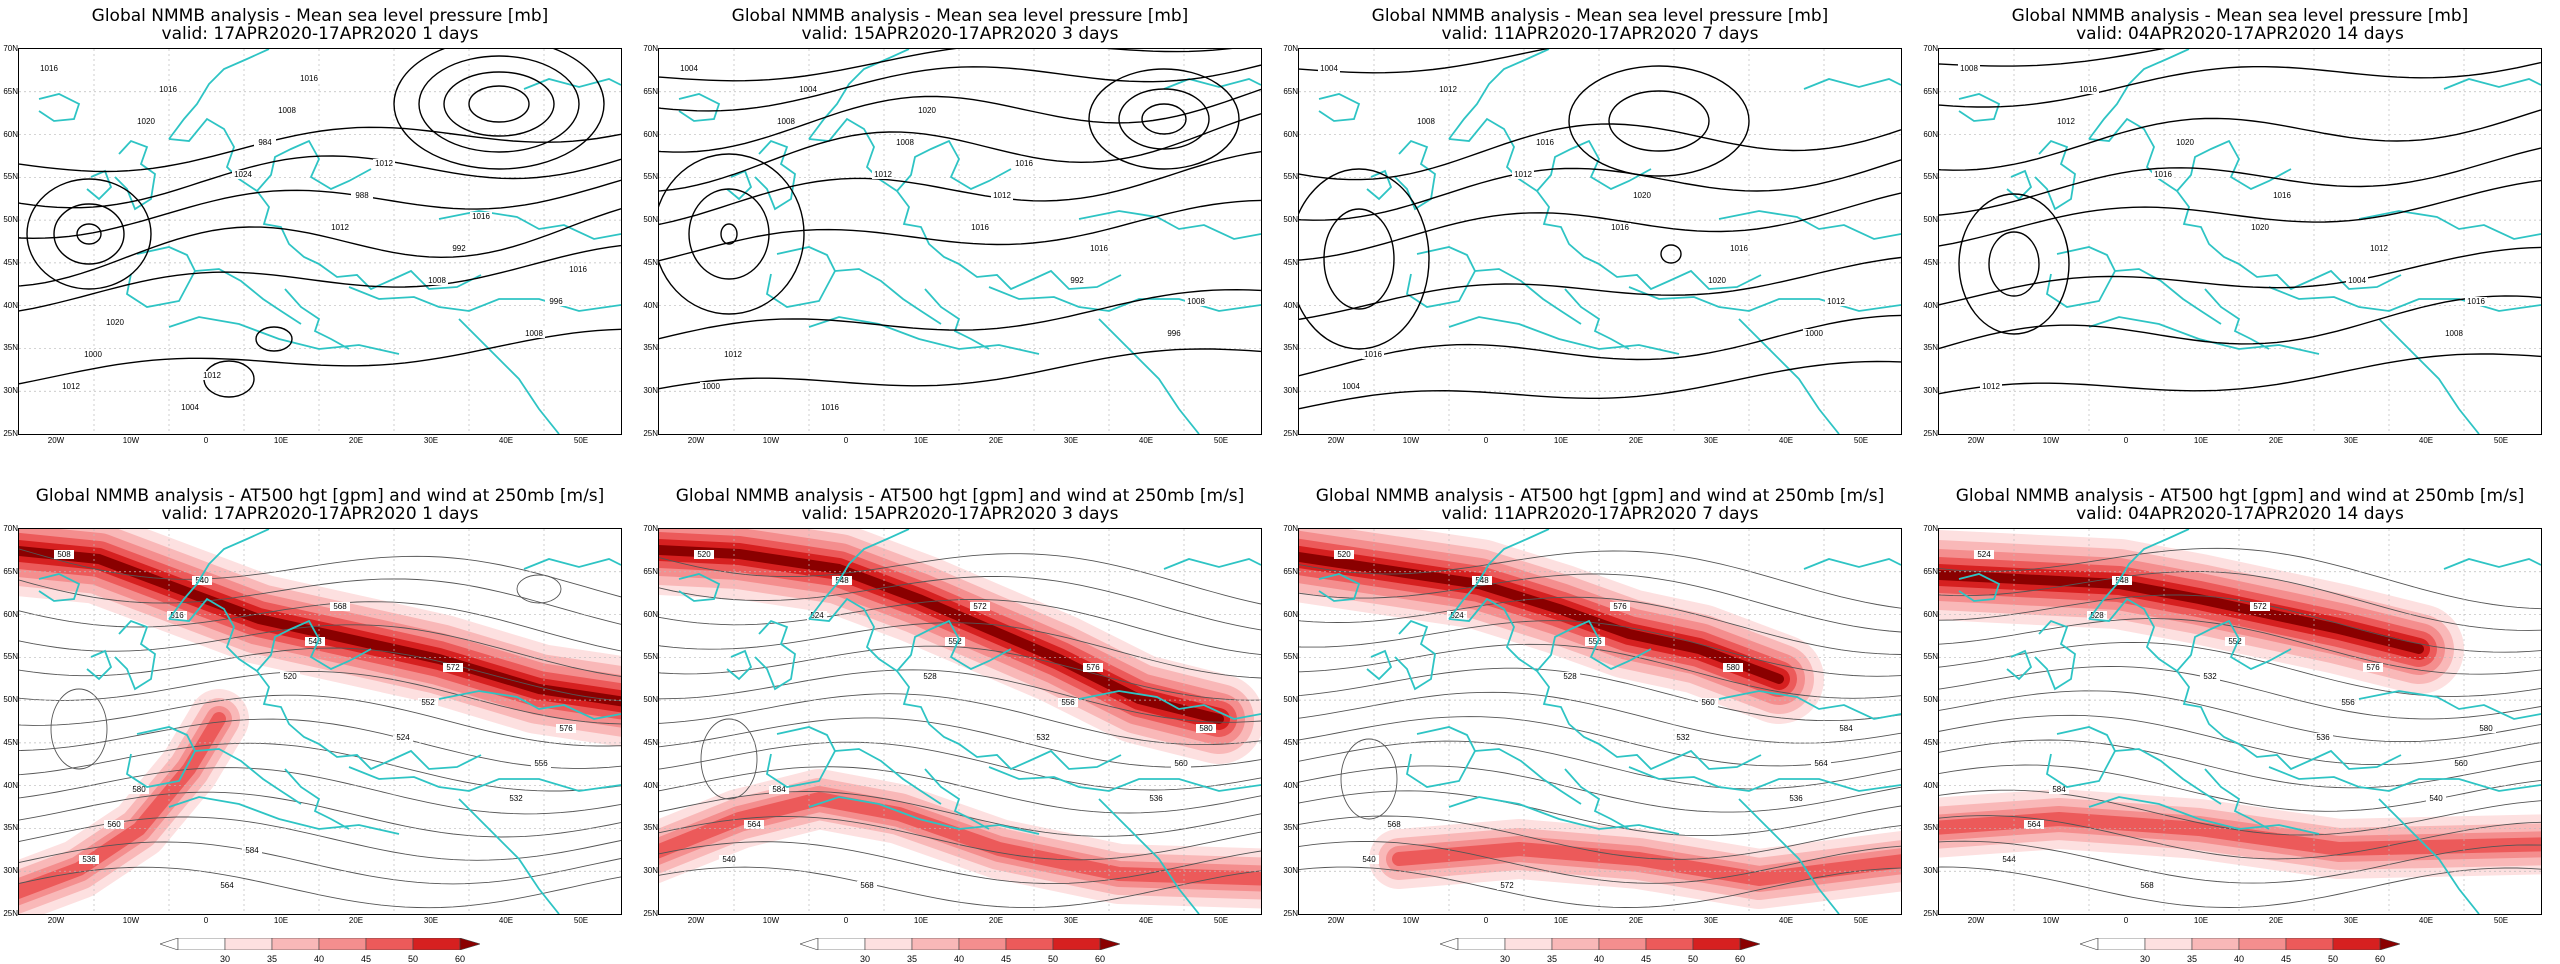 The width and height of the screenshot is (2560, 964). What do you see at coordinates (1600, 34) in the screenshot?
I see `panel-valid-period: valid: 11APR2020-17APR2020 7 days` at bounding box center [1600, 34].